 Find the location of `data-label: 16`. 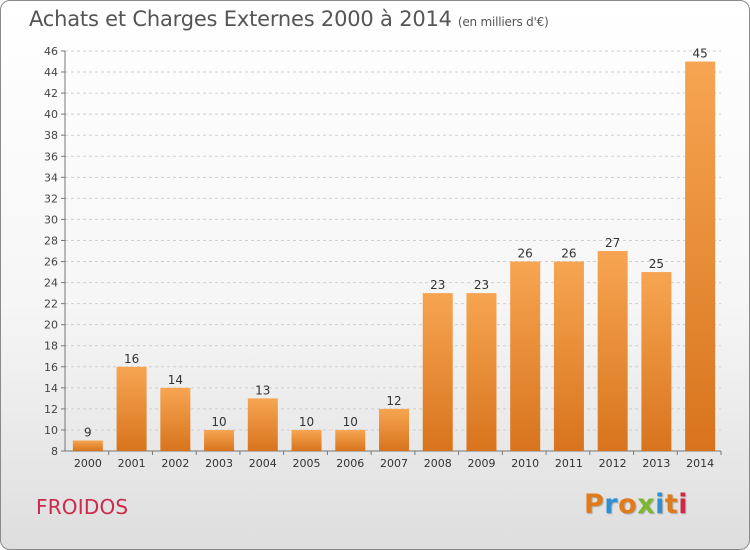

data-label: 16 is located at coordinates (131, 359).